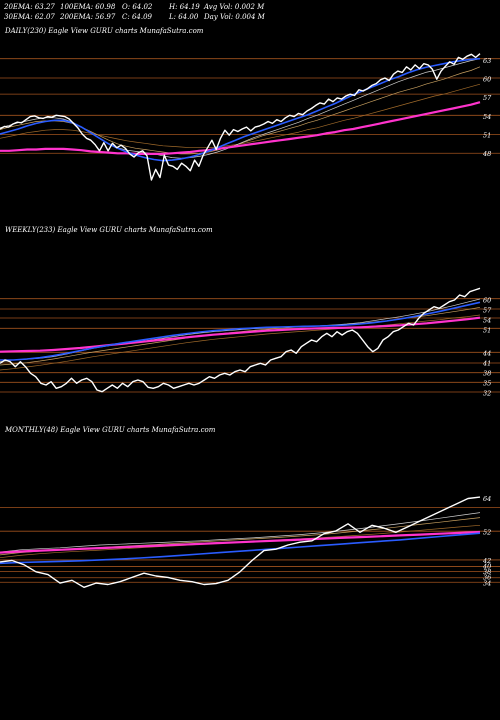  What do you see at coordinates (487, 136) in the screenshot?
I see `y-tick-label-4: 51` at bounding box center [487, 136].